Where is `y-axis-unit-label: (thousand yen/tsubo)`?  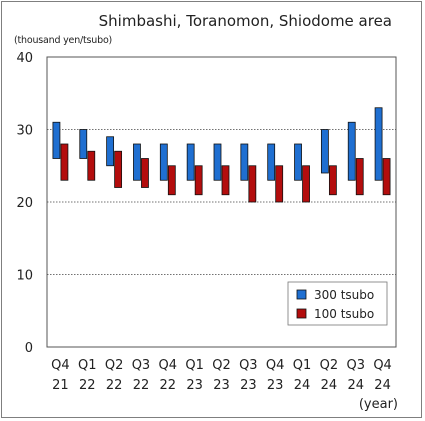
y-axis-unit-label: (thousand yen/tsubo) is located at coordinates (63, 40).